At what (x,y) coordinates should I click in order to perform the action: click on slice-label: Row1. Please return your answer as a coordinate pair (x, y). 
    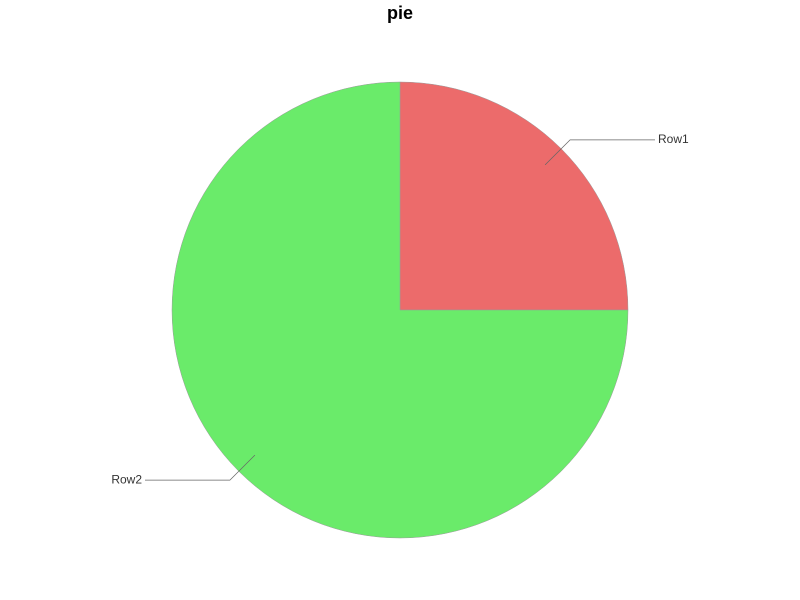
    Looking at the image, I should click on (673, 139).